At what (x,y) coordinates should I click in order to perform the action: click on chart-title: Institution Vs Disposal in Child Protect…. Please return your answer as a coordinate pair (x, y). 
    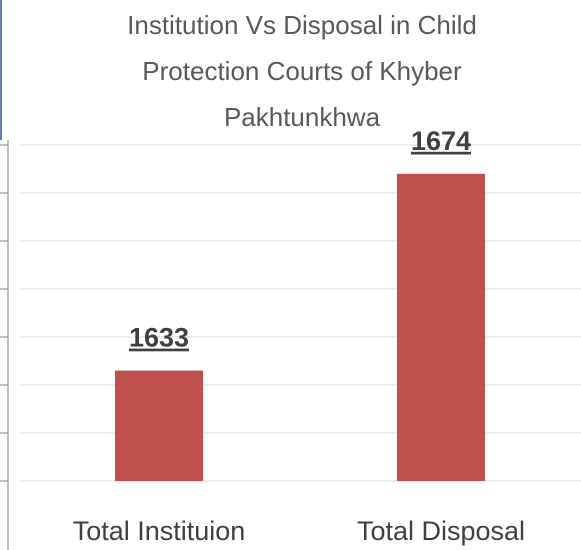
    Looking at the image, I should click on (302, 71).